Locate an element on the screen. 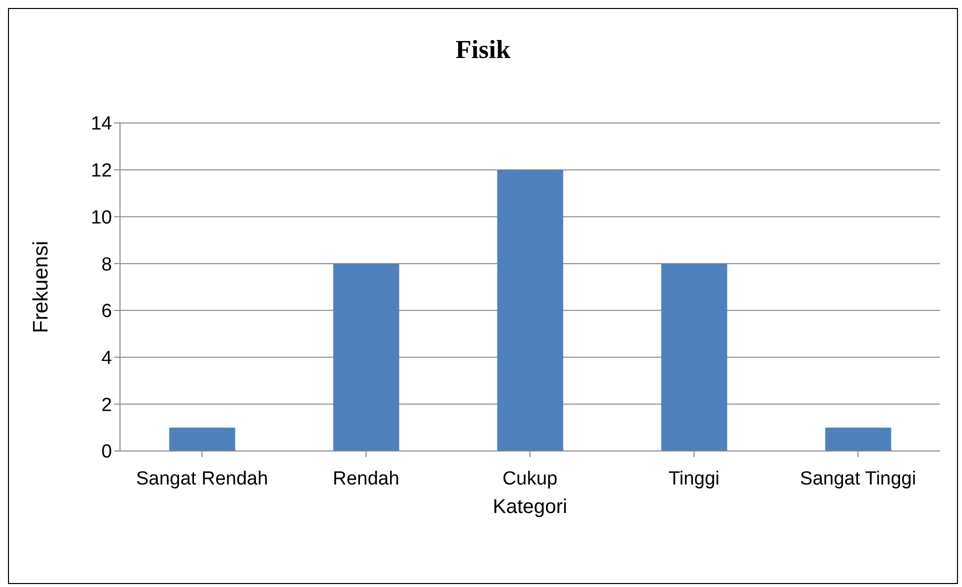 The height and width of the screenshot is (587, 962). y-tick-label: 2 is located at coordinates (106, 405).